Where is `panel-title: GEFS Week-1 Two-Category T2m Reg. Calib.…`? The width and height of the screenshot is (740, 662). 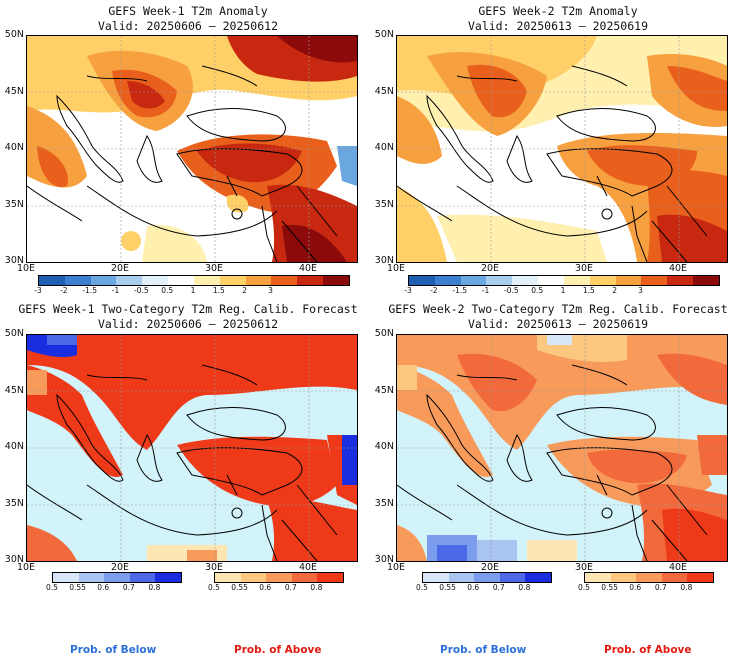 panel-title: GEFS Week-1 Two-Category T2m Reg. Calib.… is located at coordinates (188, 317).